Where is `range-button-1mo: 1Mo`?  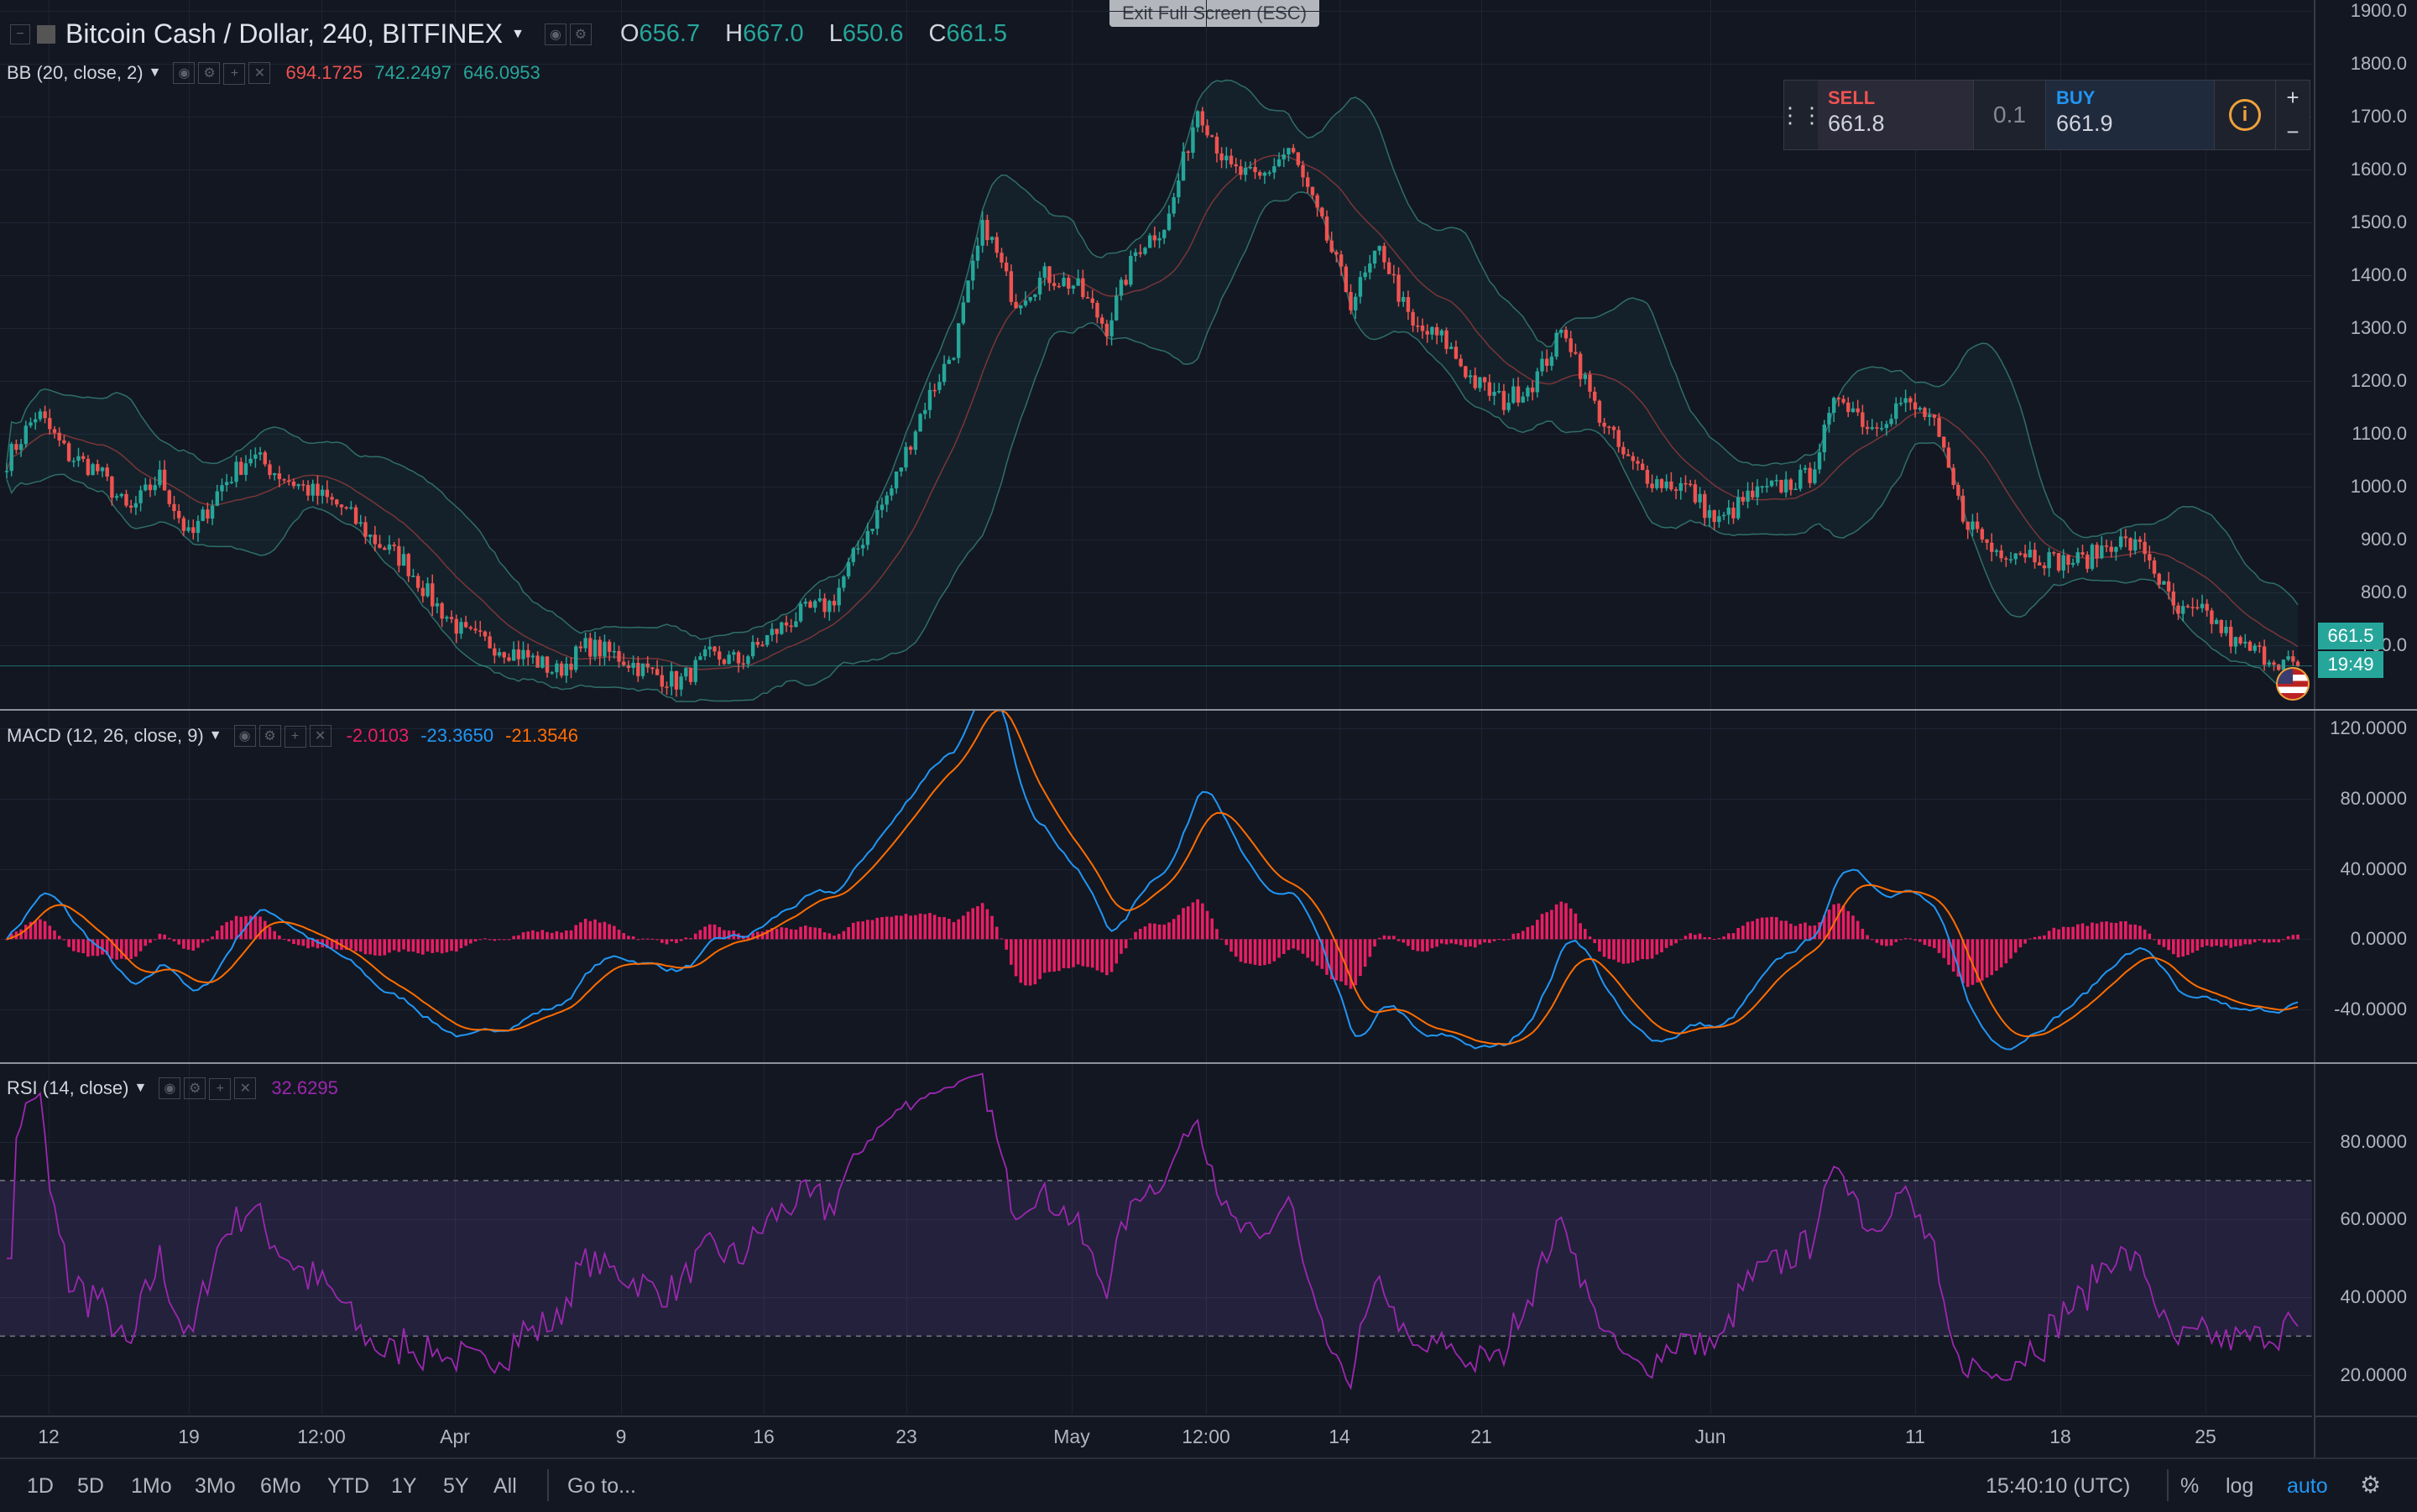
range-button-1mo: 1Mo is located at coordinates (151, 1486).